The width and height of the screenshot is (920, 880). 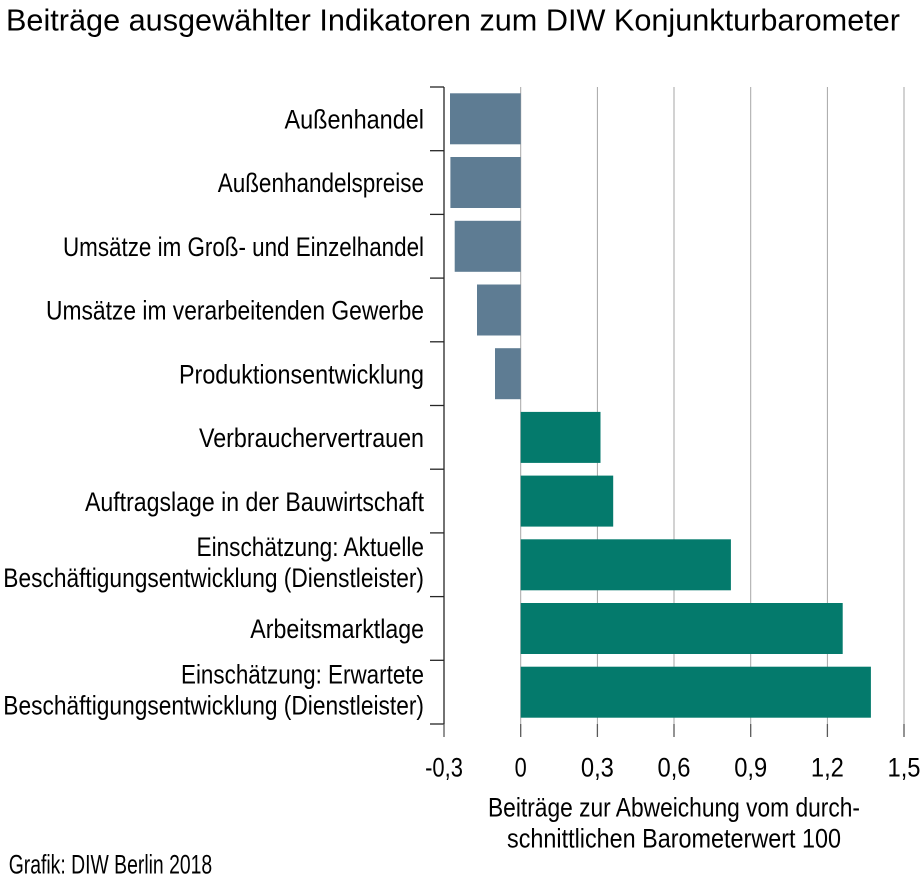 What do you see at coordinates (301, 374) in the screenshot?
I see `svg-text: Produktionsentwicklung` at bounding box center [301, 374].